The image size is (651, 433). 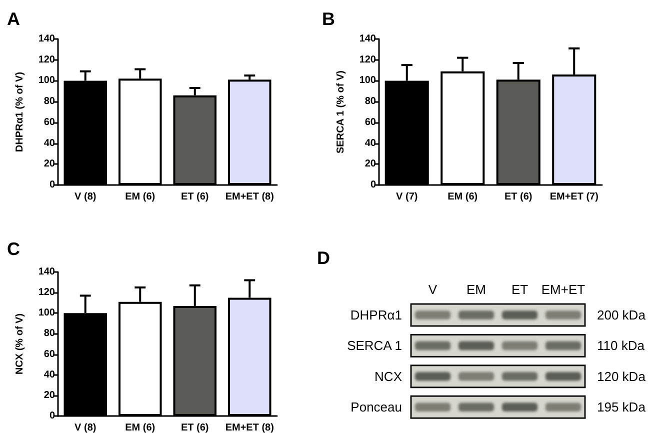 What do you see at coordinates (13, 19) in the screenshot?
I see `chart-title: A` at bounding box center [13, 19].